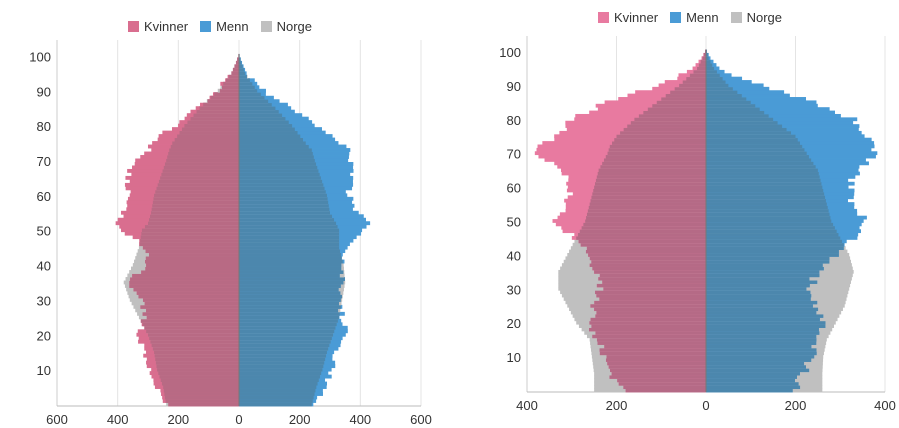  I want to click on x-tick-label: 0, so click(705, 405).